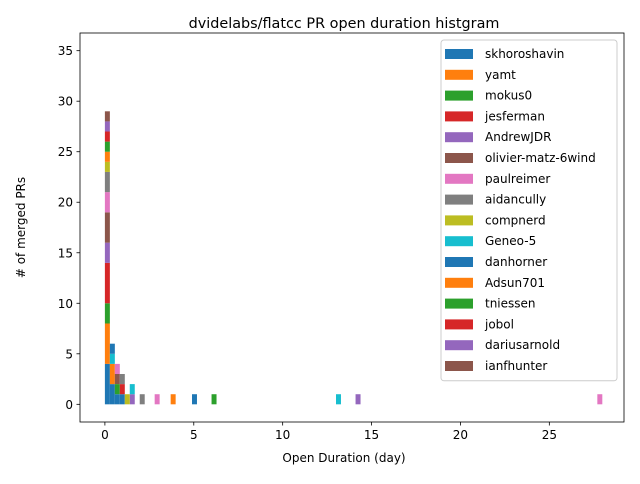 This screenshot has height=484, width=640. I want to click on legend-label: dariusarnold, so click(522, 345).